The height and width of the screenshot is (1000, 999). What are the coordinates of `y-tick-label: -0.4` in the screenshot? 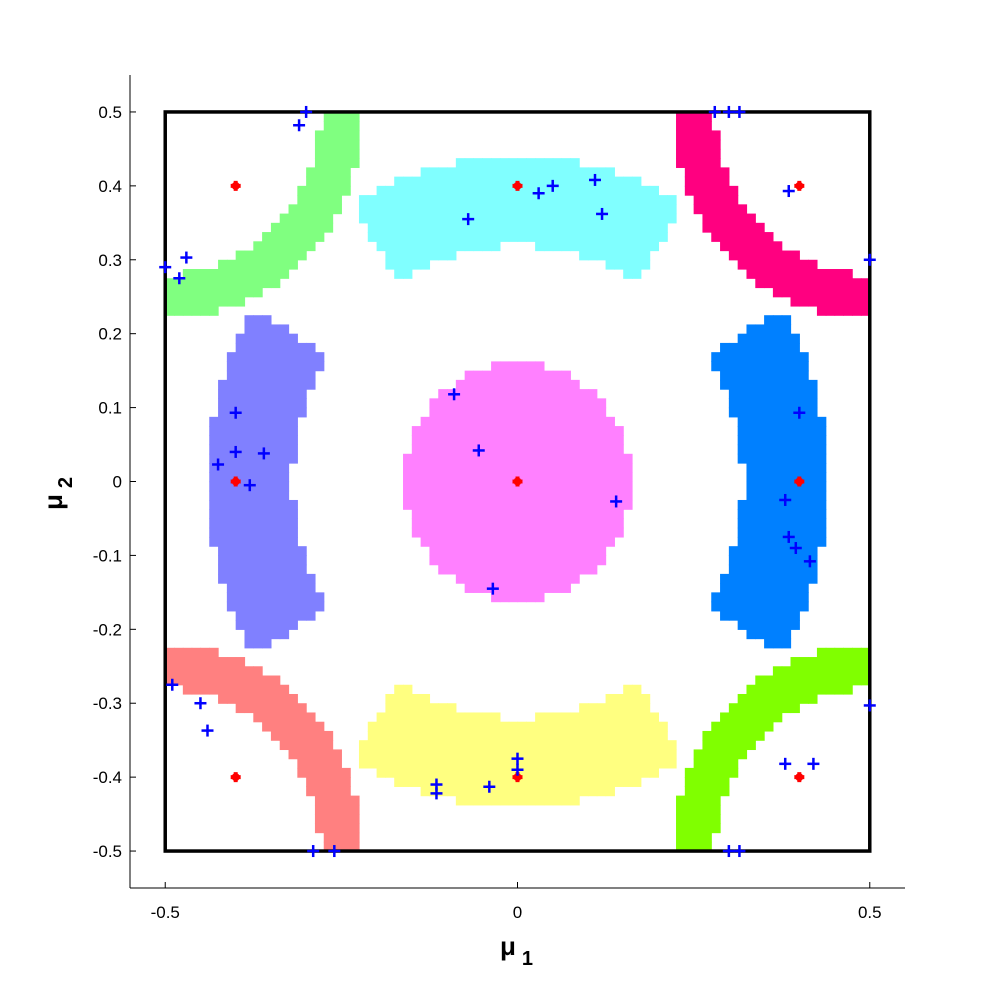 It's located at (107, 777).